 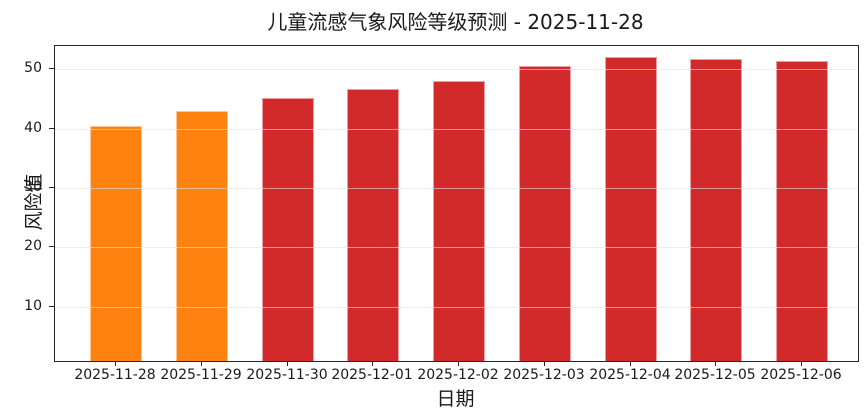 I want to click on x-tick-label-2025-12-03: 2025-12-03, so click(x=544, y=375).